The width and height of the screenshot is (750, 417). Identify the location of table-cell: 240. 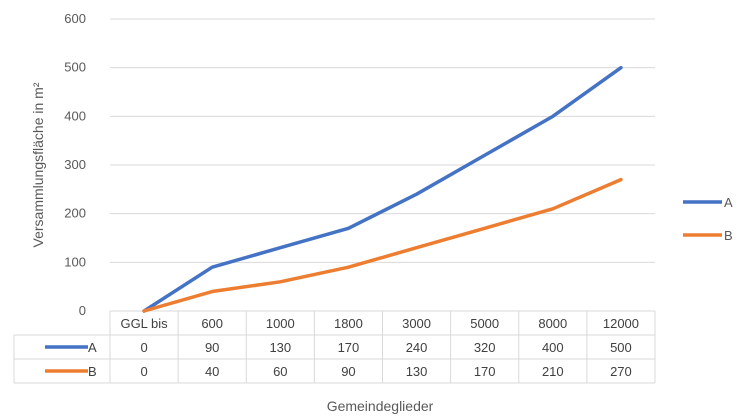
(417, 347).